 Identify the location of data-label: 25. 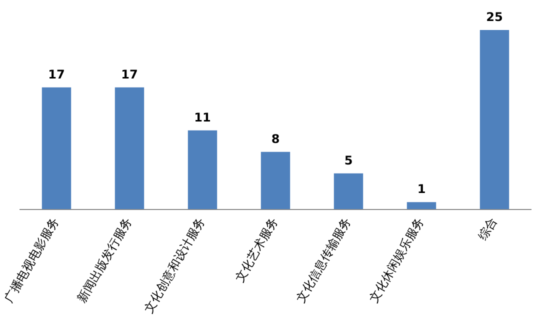
(494, 17).